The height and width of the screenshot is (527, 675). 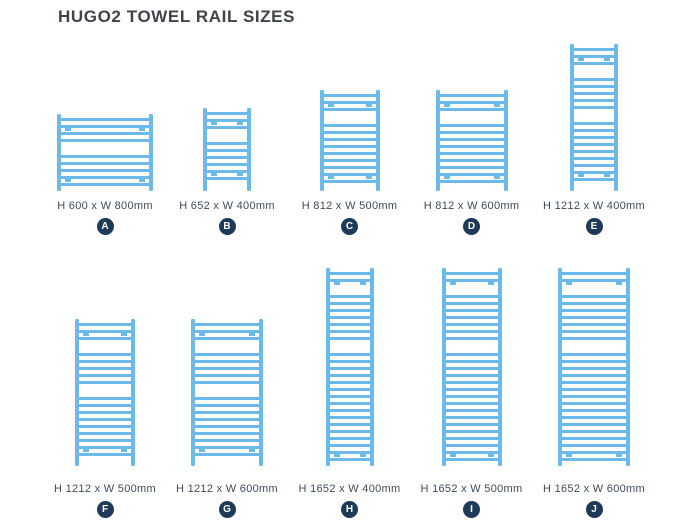 What do you see at coordinates (105, 509) in the screenshot?
I see `rail-letter-badge-F: F` at bounding box center [105, 509].